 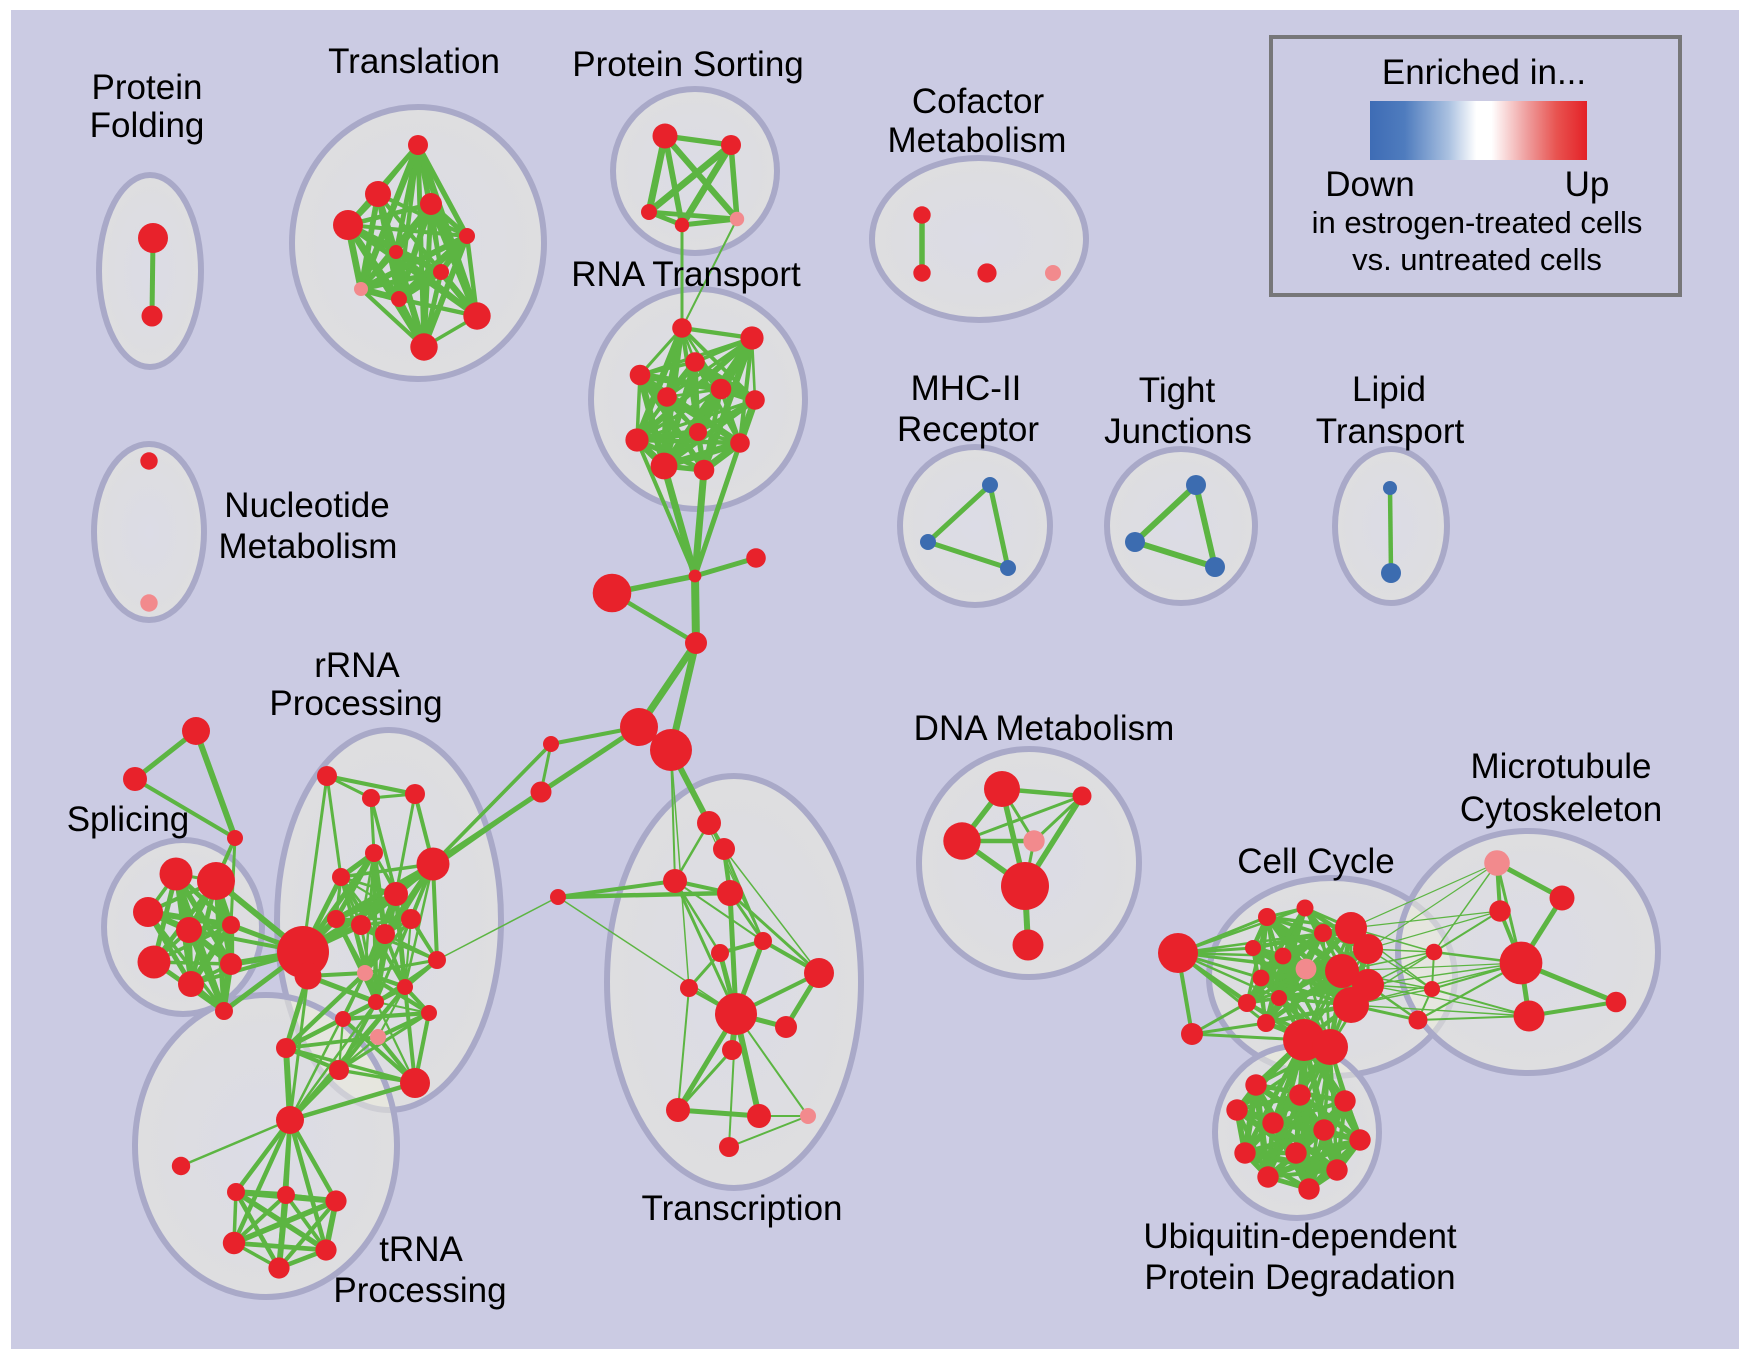 I want to click on svg-text: Down, so click(x=1369, y=184).